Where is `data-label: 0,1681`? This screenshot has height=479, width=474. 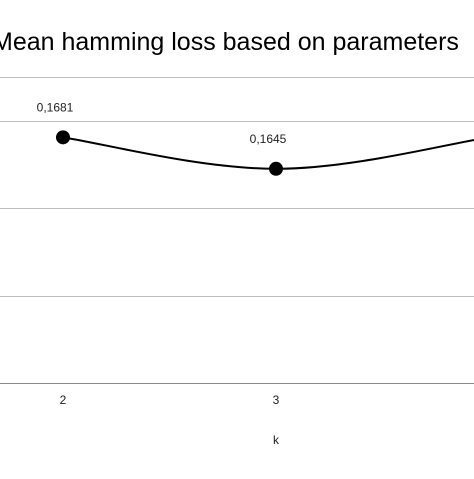 data-label: 0,1681 is located at coordinates (55, 107).